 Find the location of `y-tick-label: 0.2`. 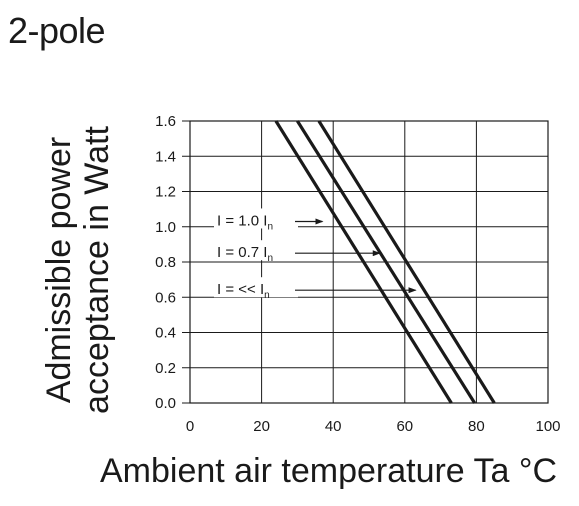

y-tick-label: 0.2 is located at coordinates (165, 368).